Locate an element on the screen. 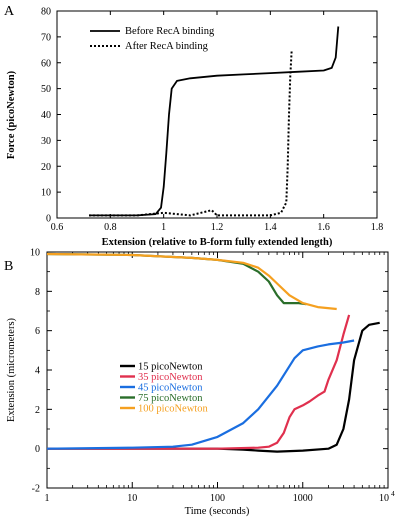 The width and height of the screenshot is (400, 519). panel-a-y-axis-label: Force (picoNewton) is located at coordinates (11, 114).